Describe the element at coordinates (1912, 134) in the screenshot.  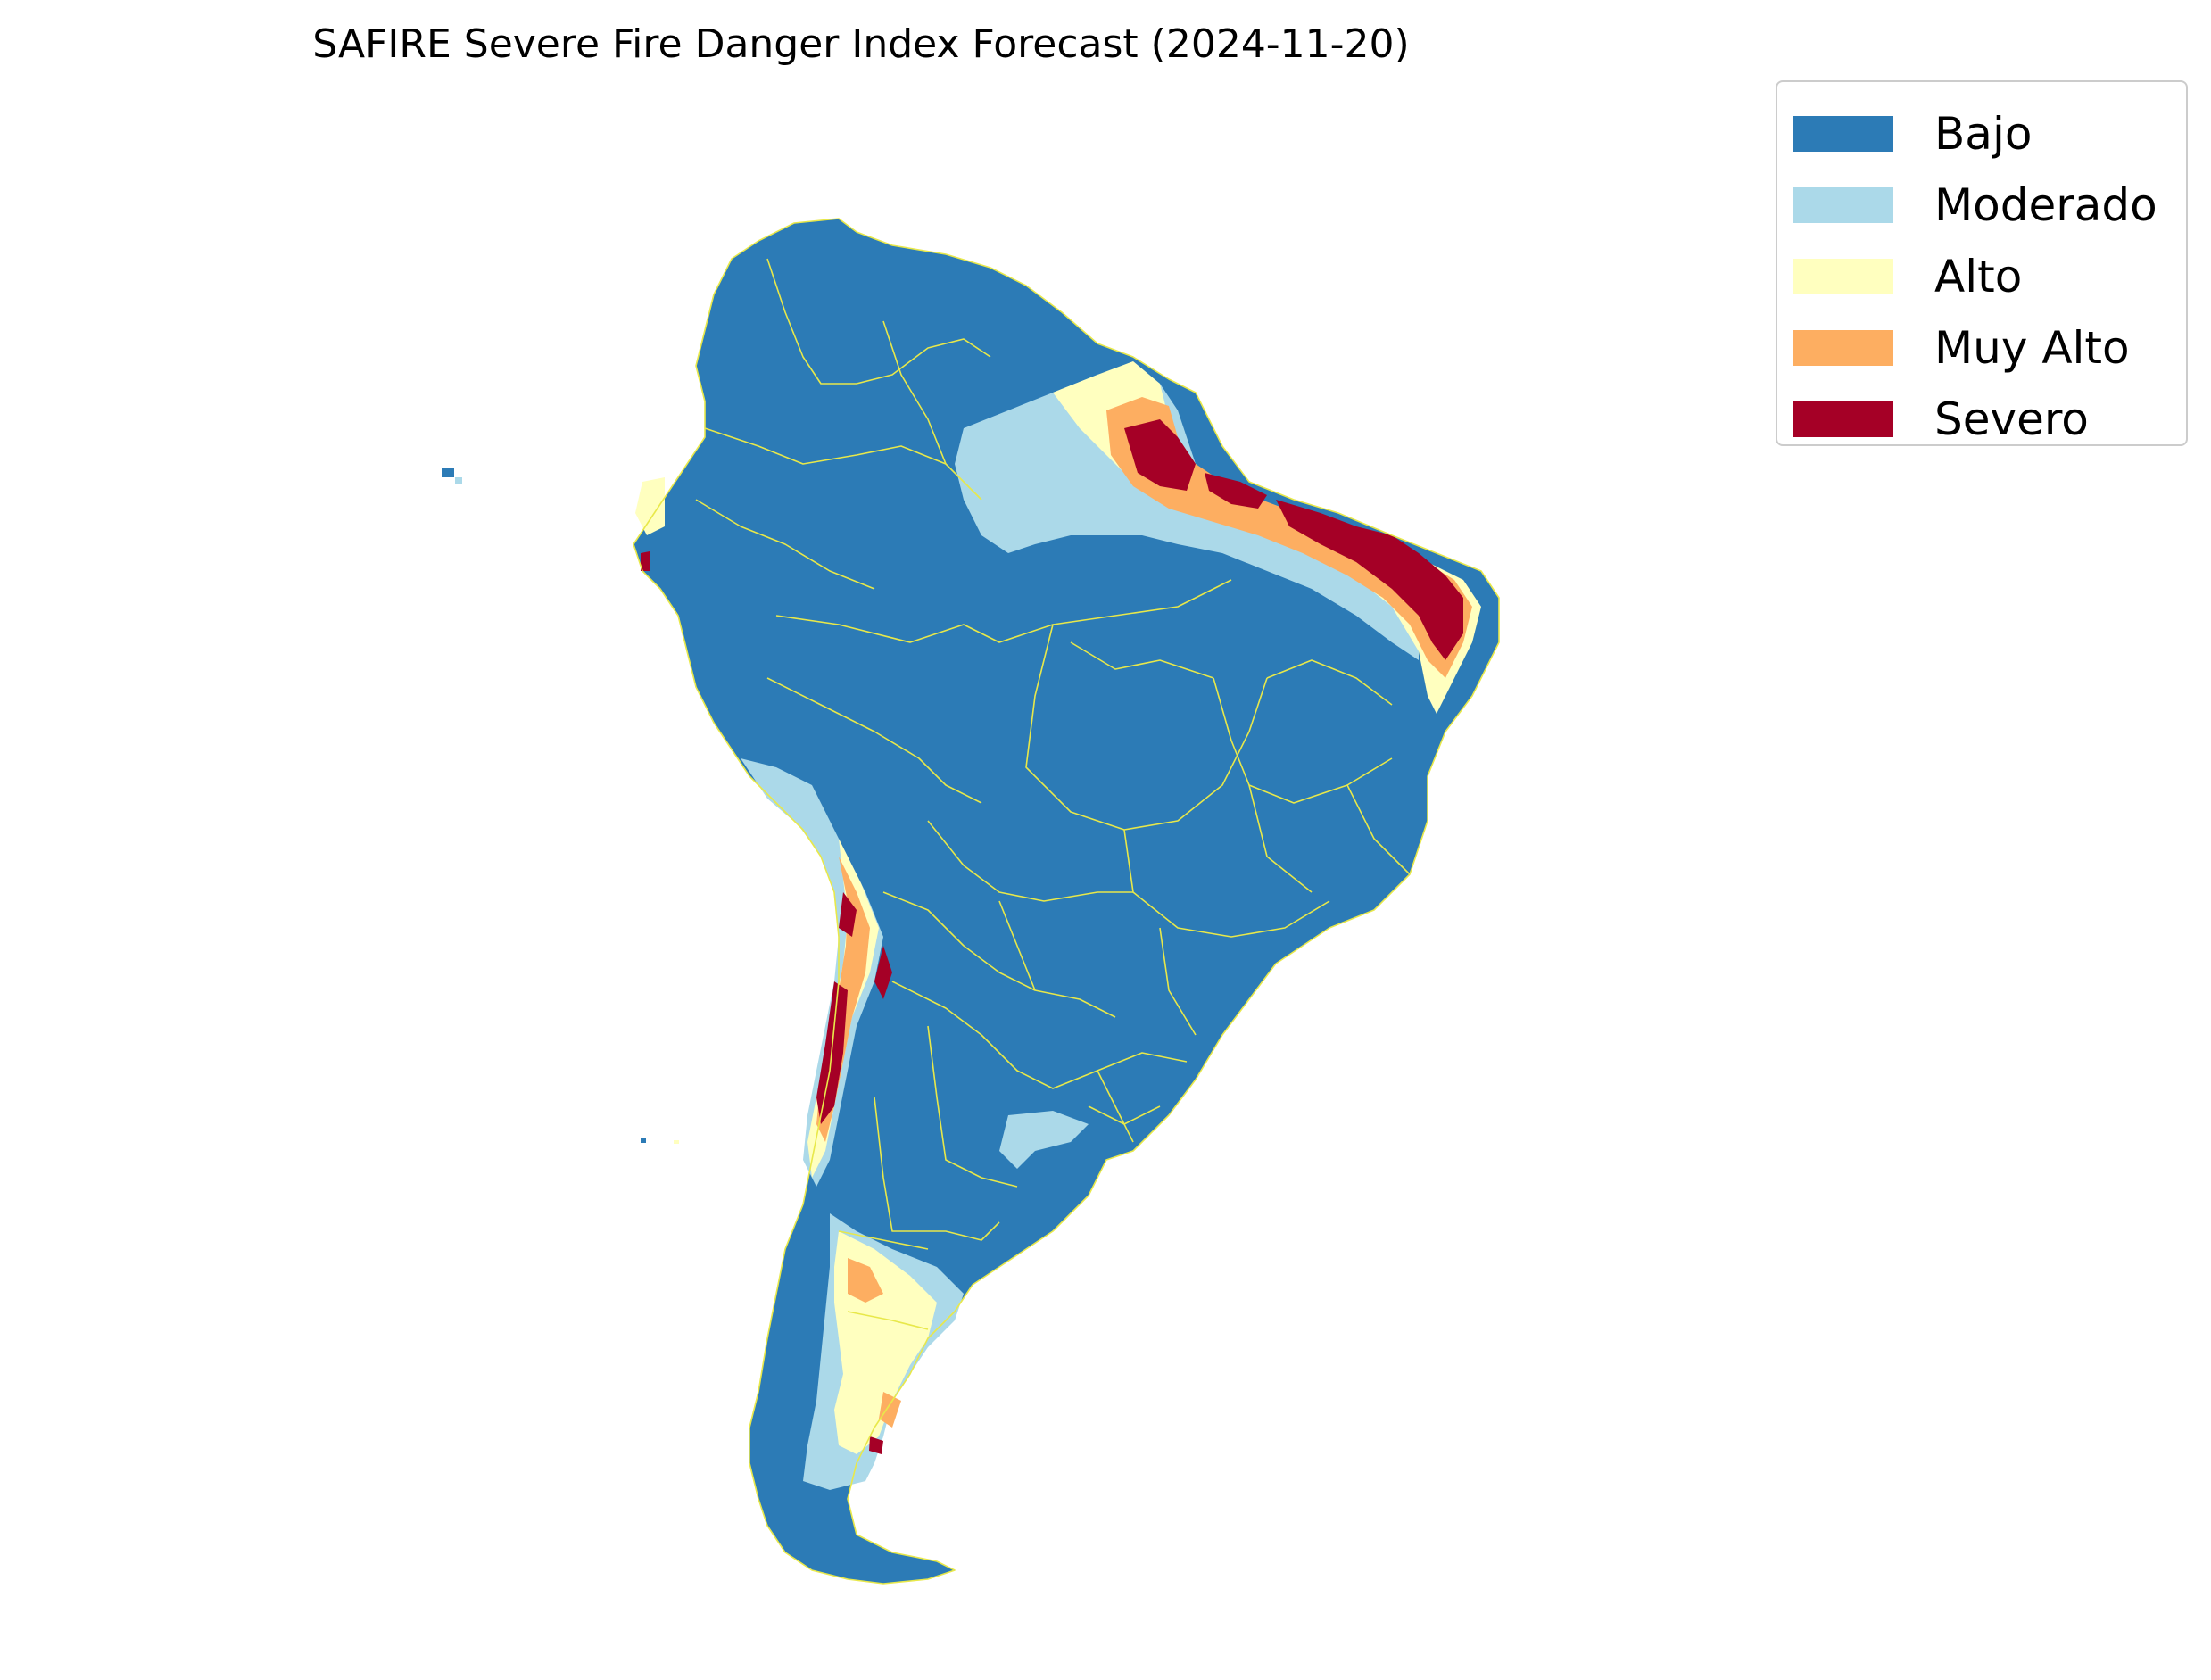
I see `legend-item-bajo: Bajo` at that location.